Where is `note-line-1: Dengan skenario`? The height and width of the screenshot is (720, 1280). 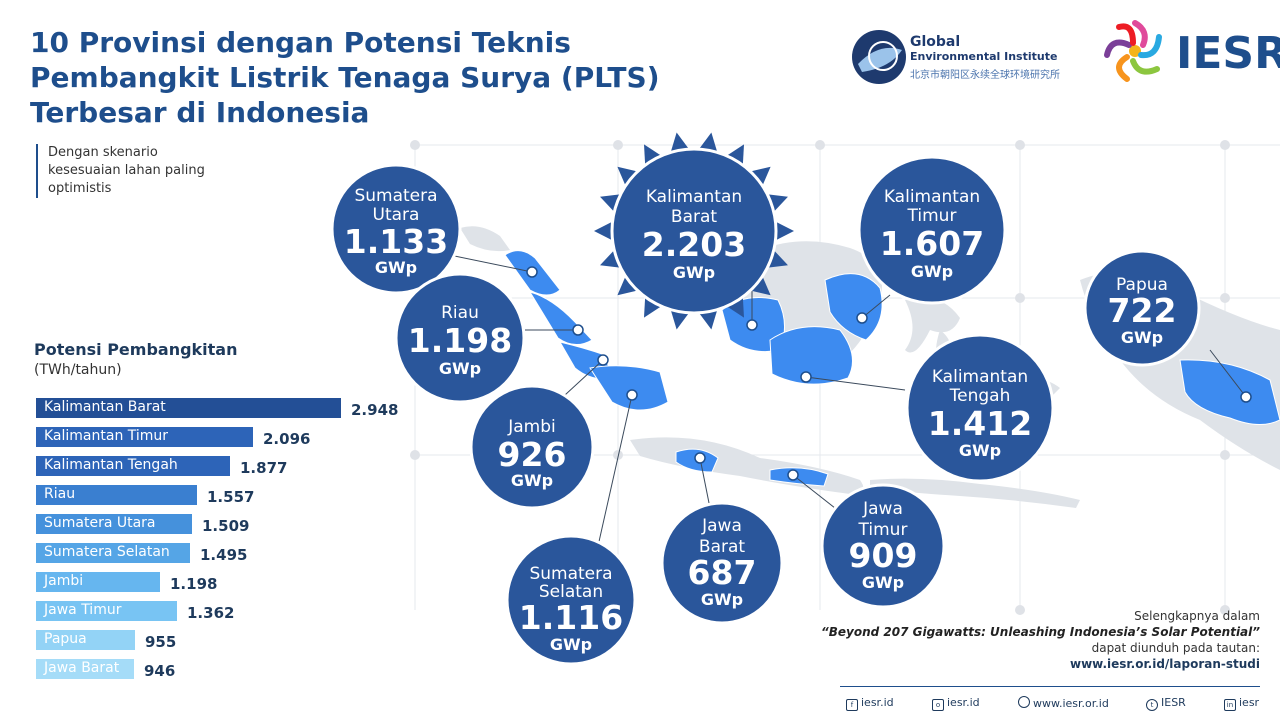 note-line-1: Dengan skenario is located at coordinates (103, 152).